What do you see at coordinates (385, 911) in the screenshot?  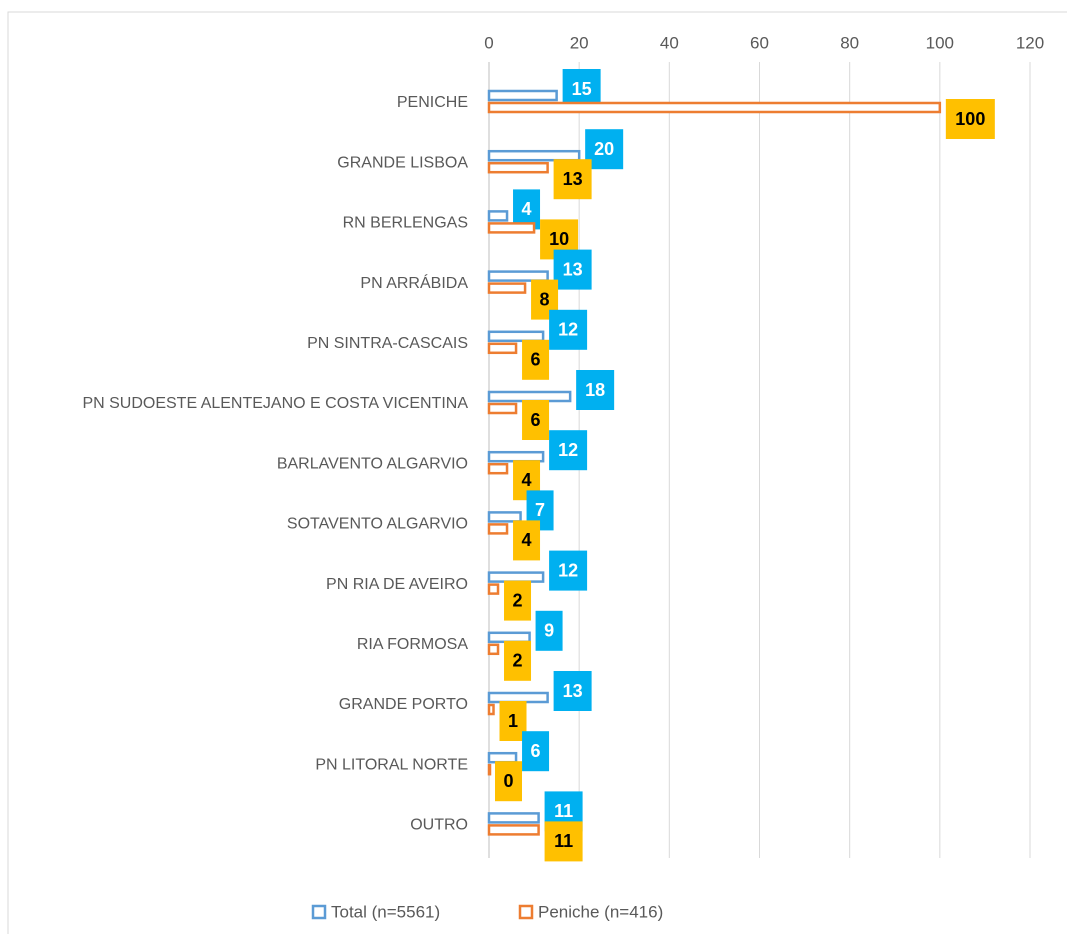 I see `legend-label: Total (n=5561)` at bounding box center [385, 911].